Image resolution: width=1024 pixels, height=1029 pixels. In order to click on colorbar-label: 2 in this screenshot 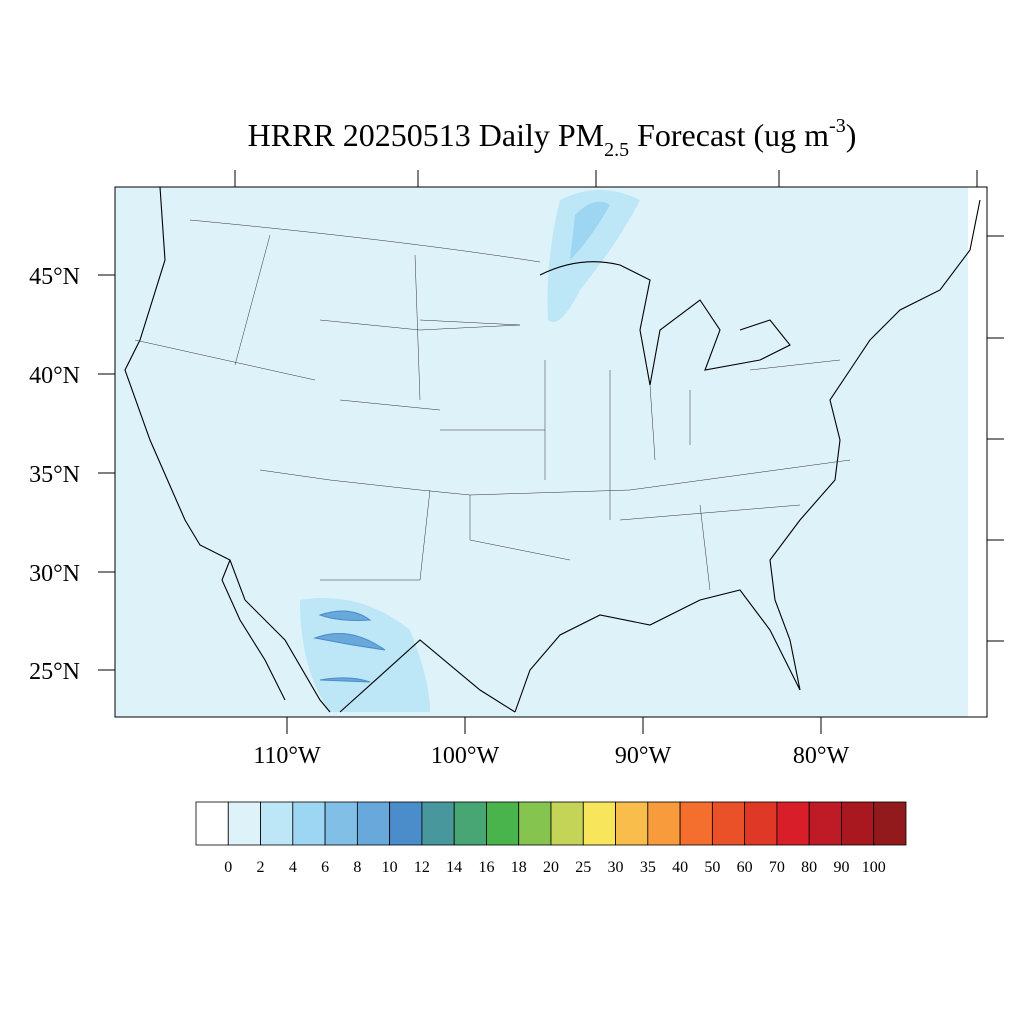, I will do `click(261, 867)`.